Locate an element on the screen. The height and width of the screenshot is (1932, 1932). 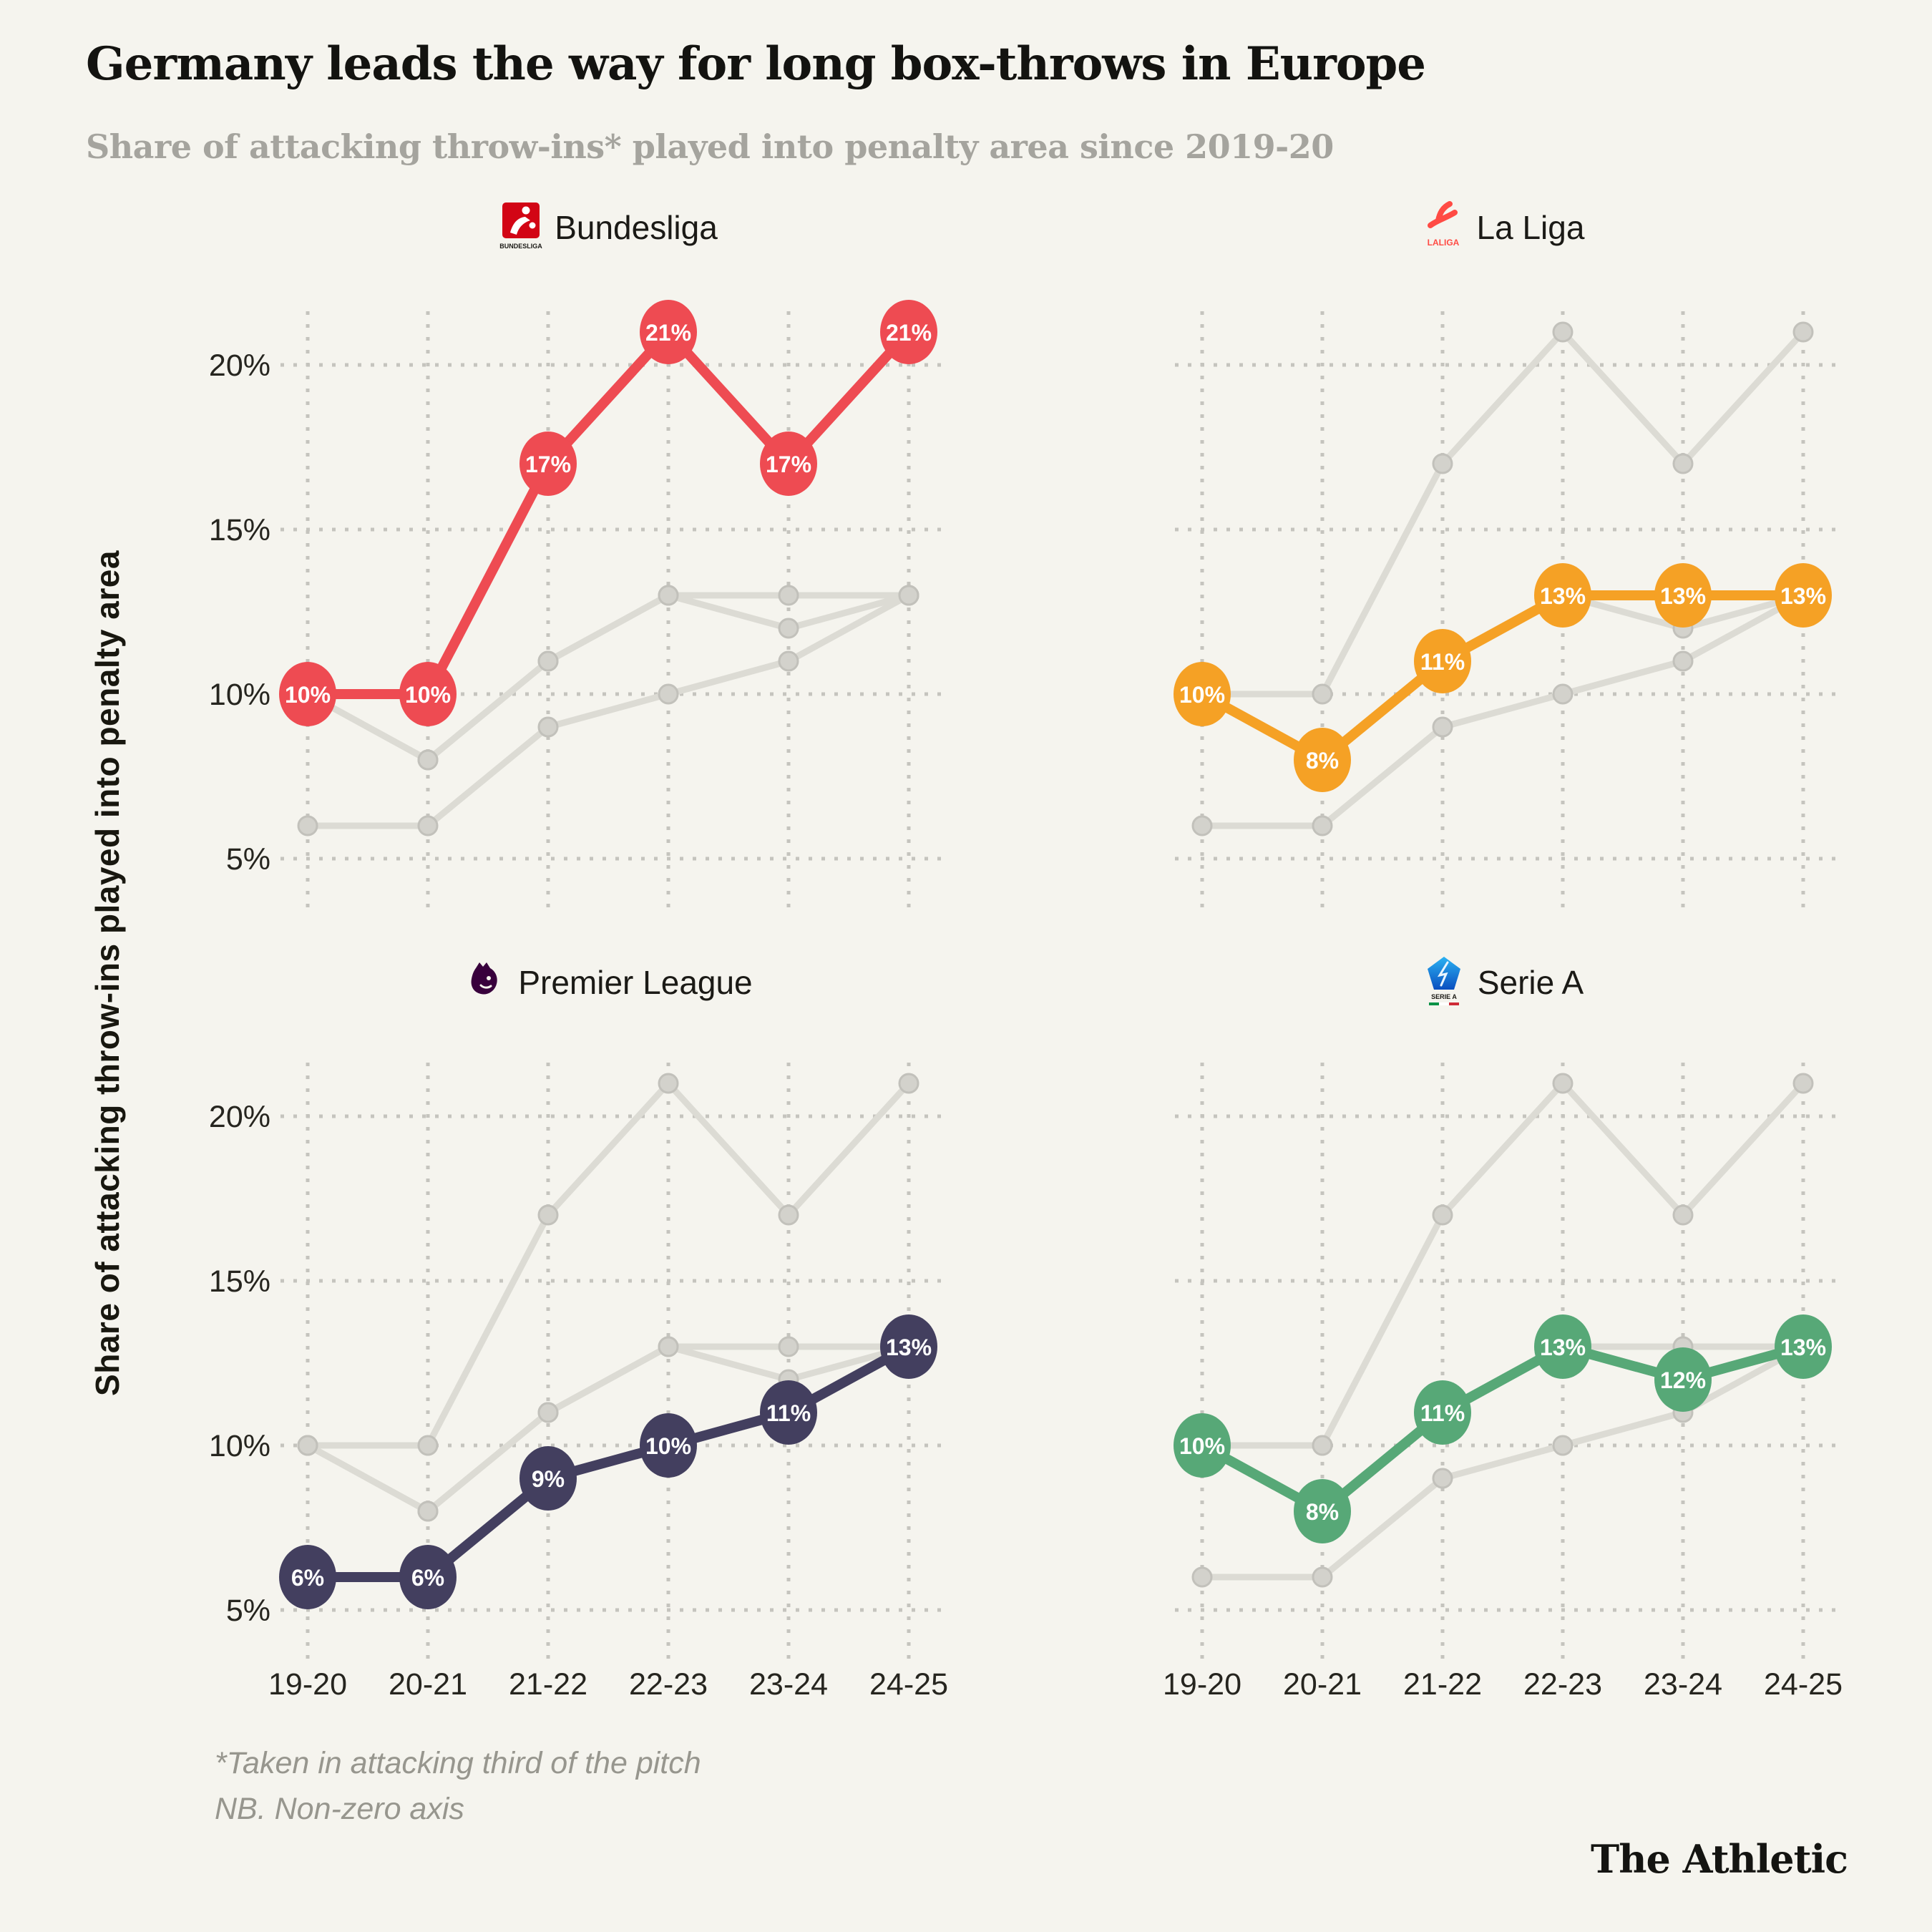
premier-league-logo-icon is located at coordinates (484, 978).